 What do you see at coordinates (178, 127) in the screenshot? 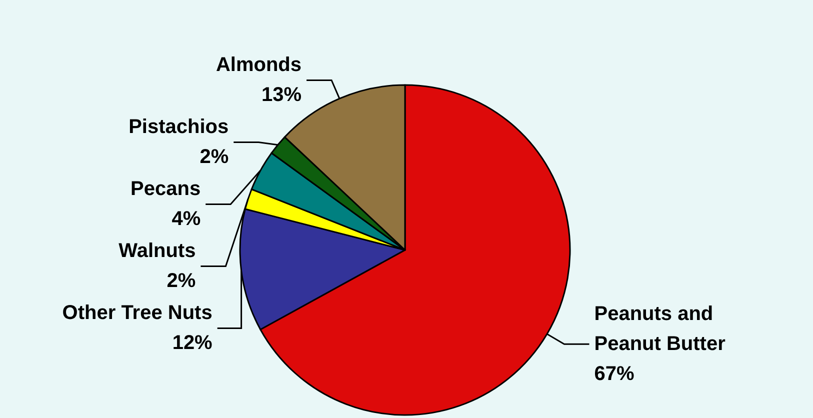
I see `slice-label: Pistachios` at bounding box center [178, 127].